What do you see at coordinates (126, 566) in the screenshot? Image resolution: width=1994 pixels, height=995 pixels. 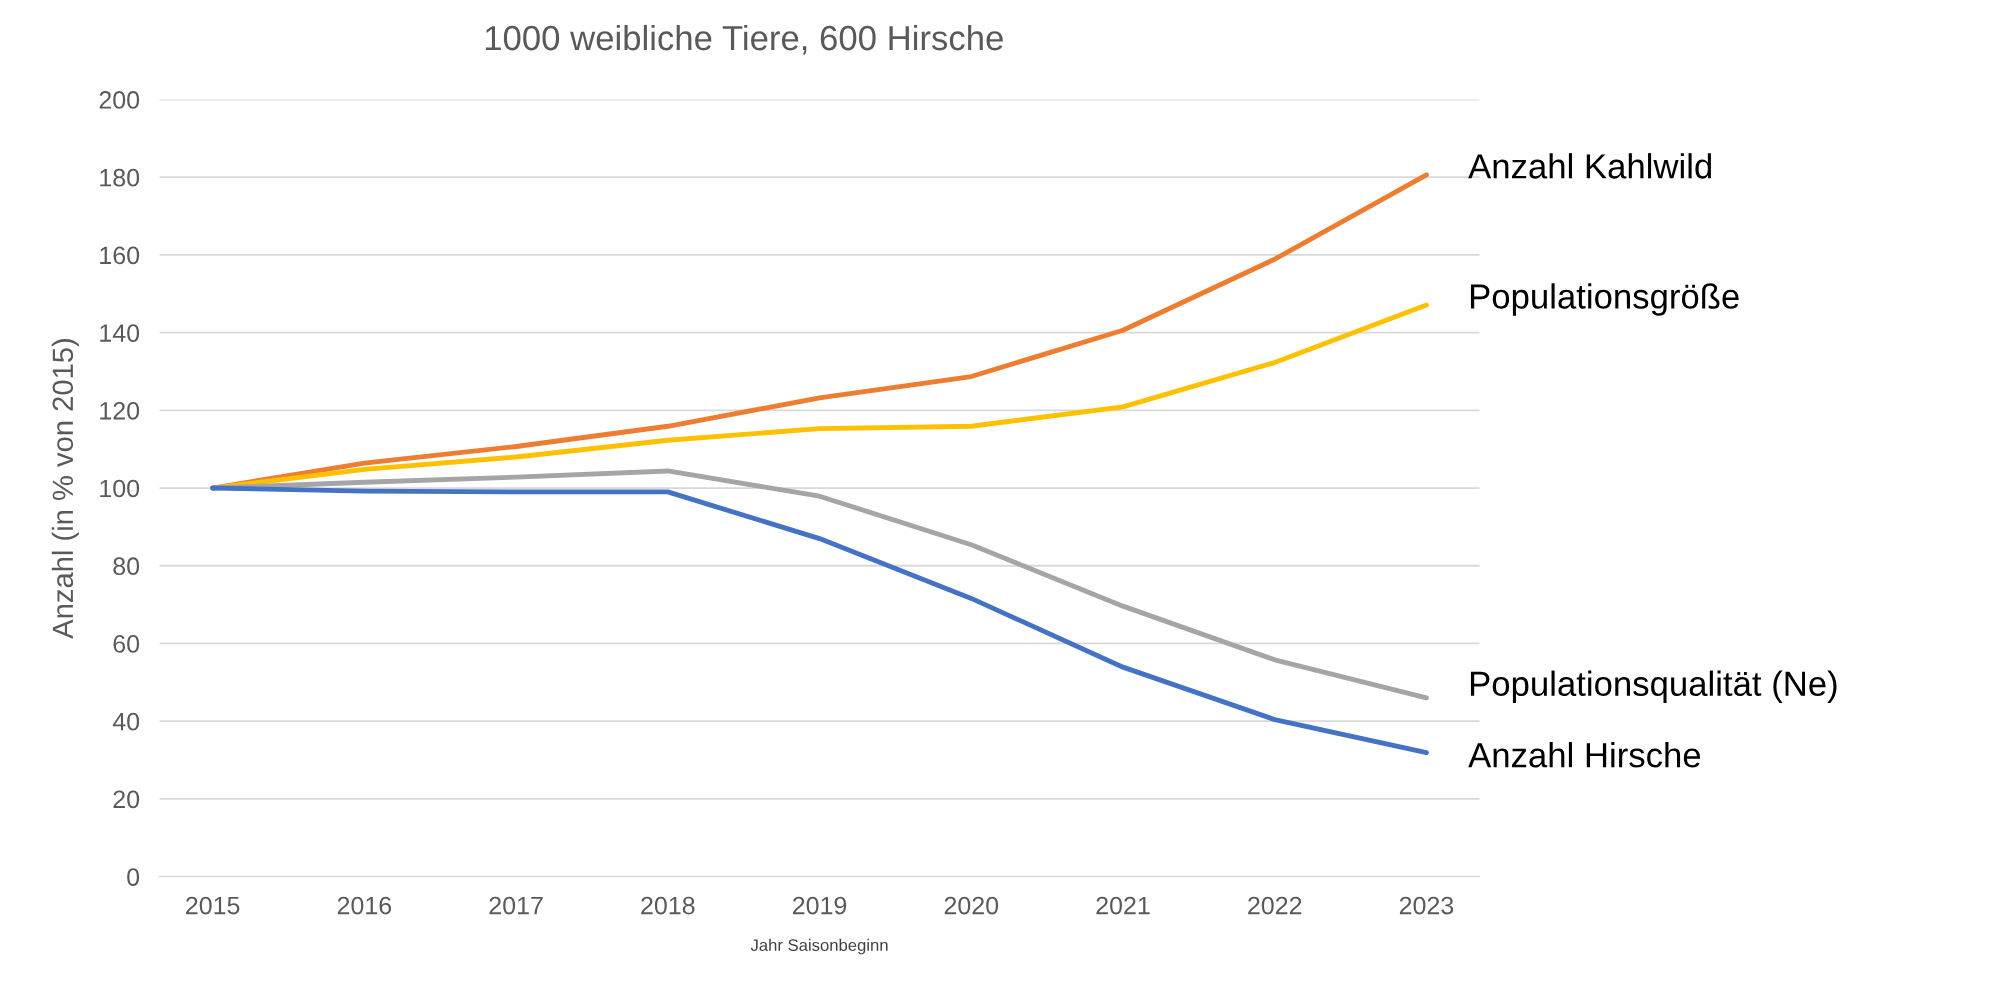 I see `y-tick-label: 80` at bounding box center [126, 566].